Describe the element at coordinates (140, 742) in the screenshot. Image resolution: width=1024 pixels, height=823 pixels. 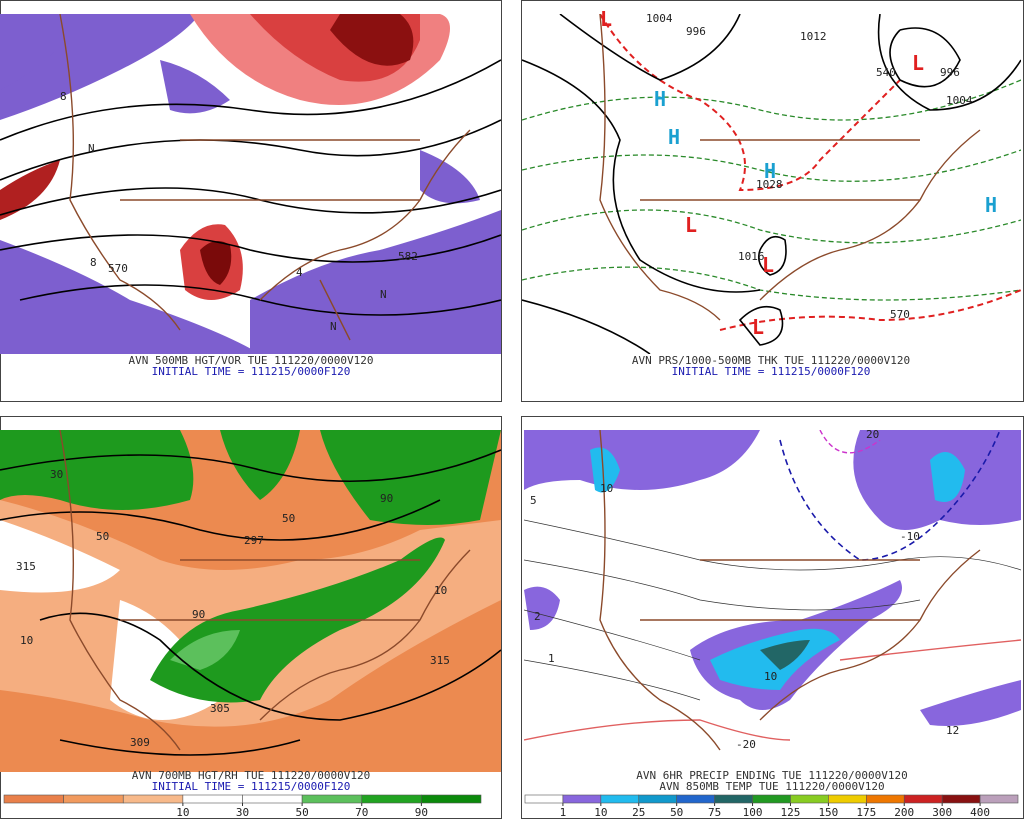
I see `map-label: 309` at that location.